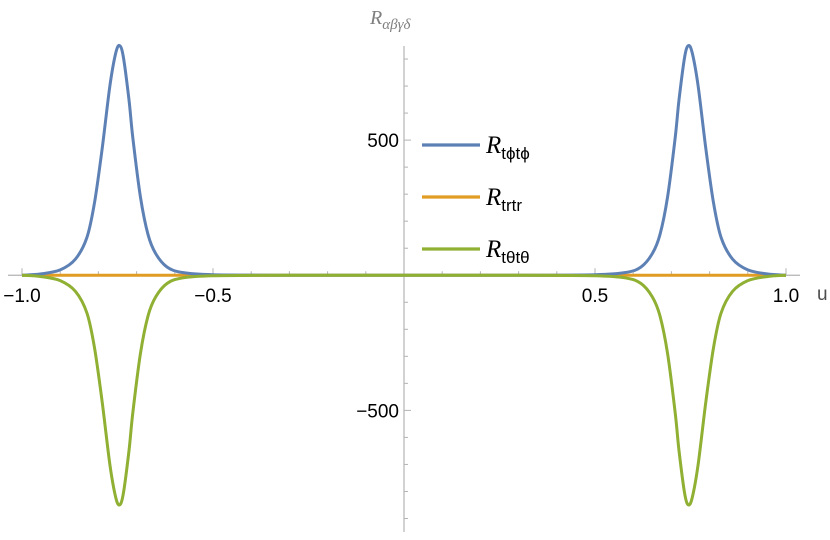 The width and height of the screenshot is (830, 540). I want to click on legend-label: Rtθtθ, so click(507, 251).